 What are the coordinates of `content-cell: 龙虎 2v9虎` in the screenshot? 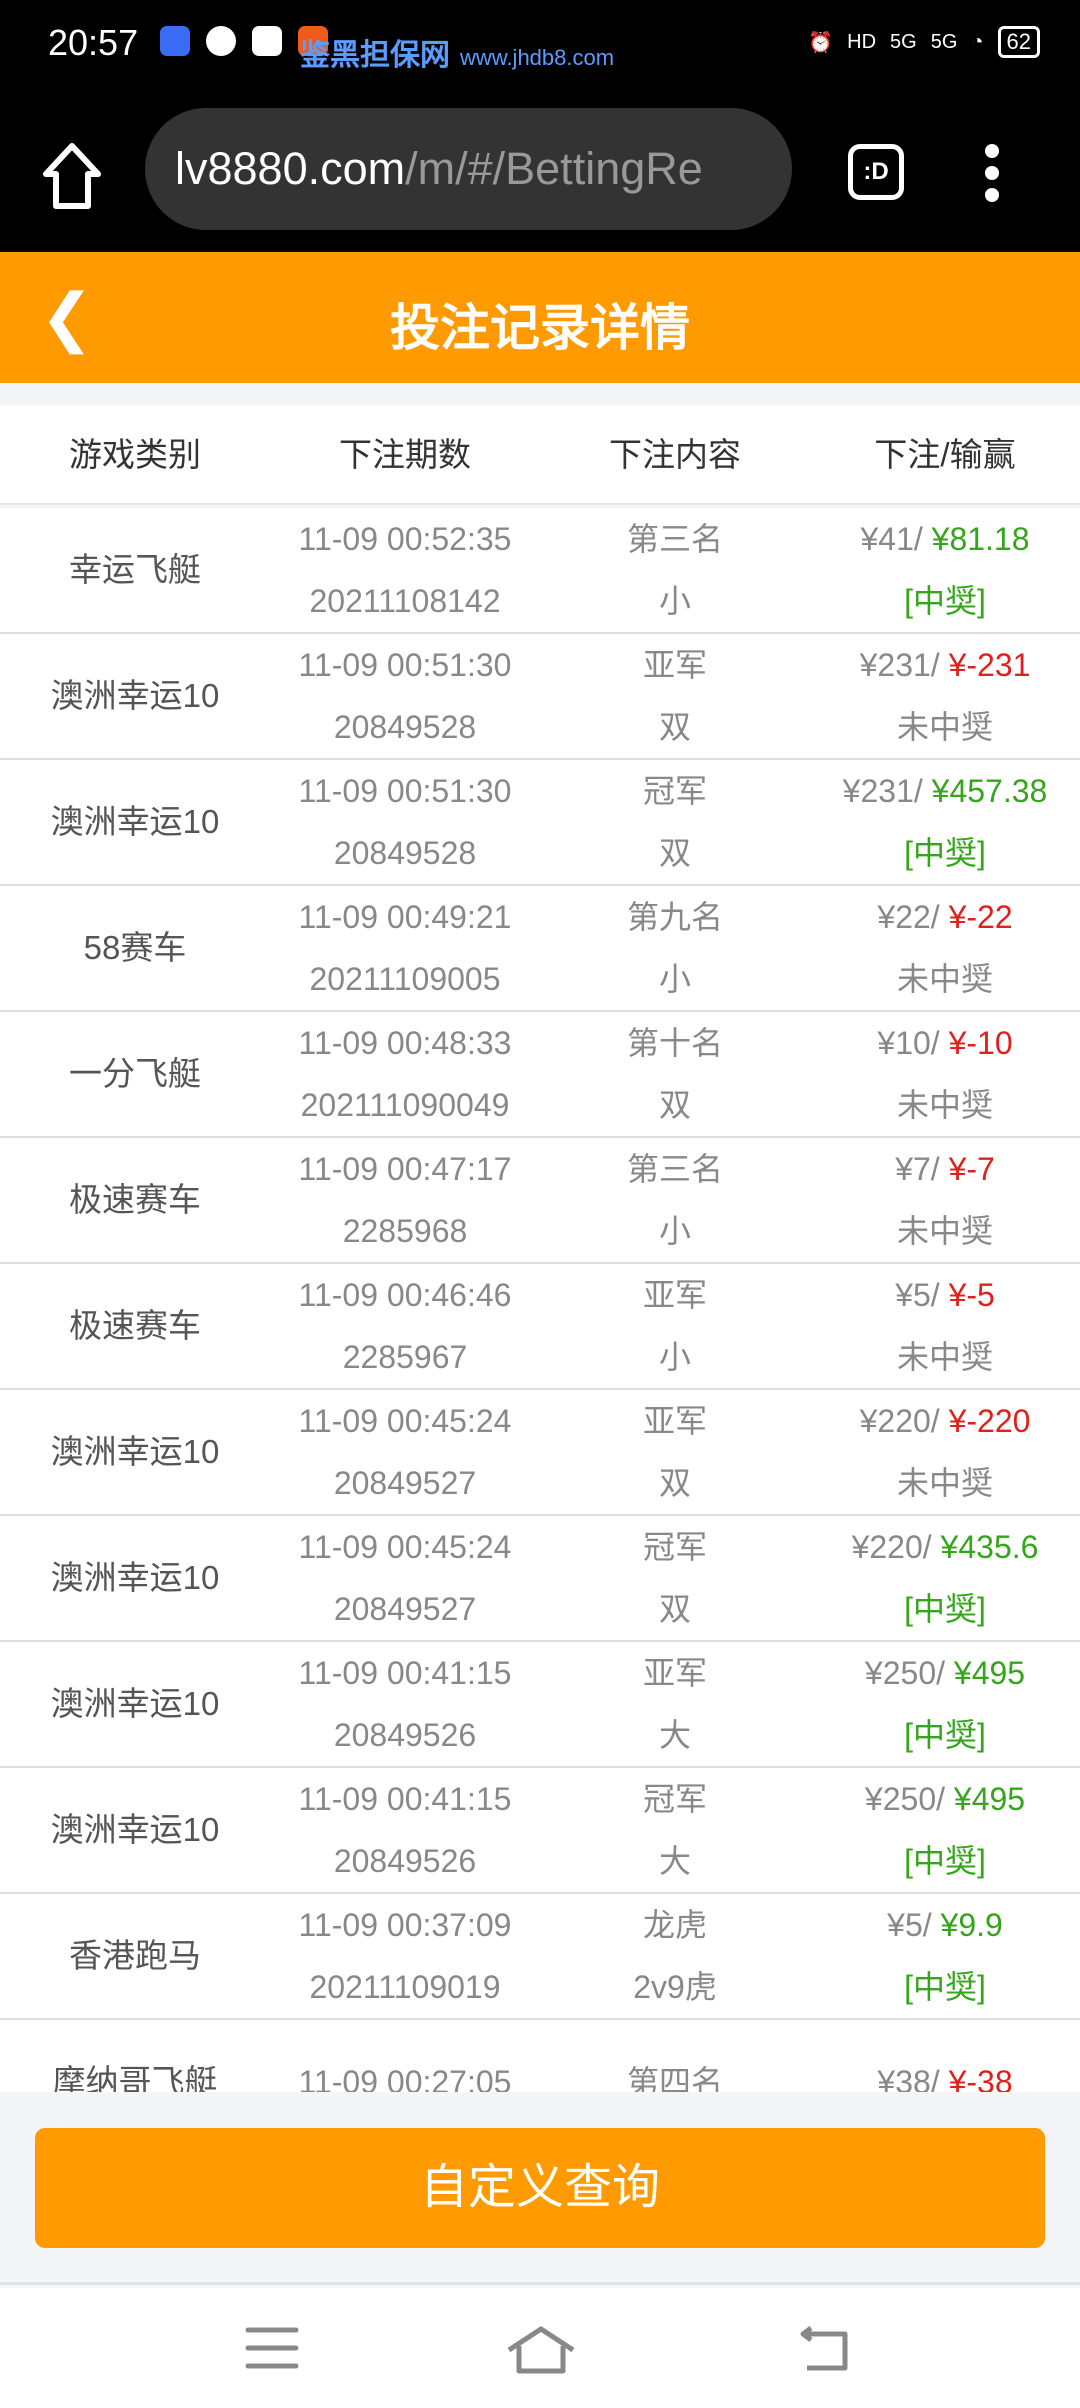 It's located at (675, 1956).